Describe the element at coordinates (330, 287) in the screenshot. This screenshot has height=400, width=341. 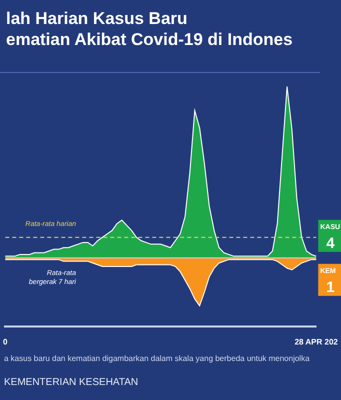
I see `text: 1` at that location.